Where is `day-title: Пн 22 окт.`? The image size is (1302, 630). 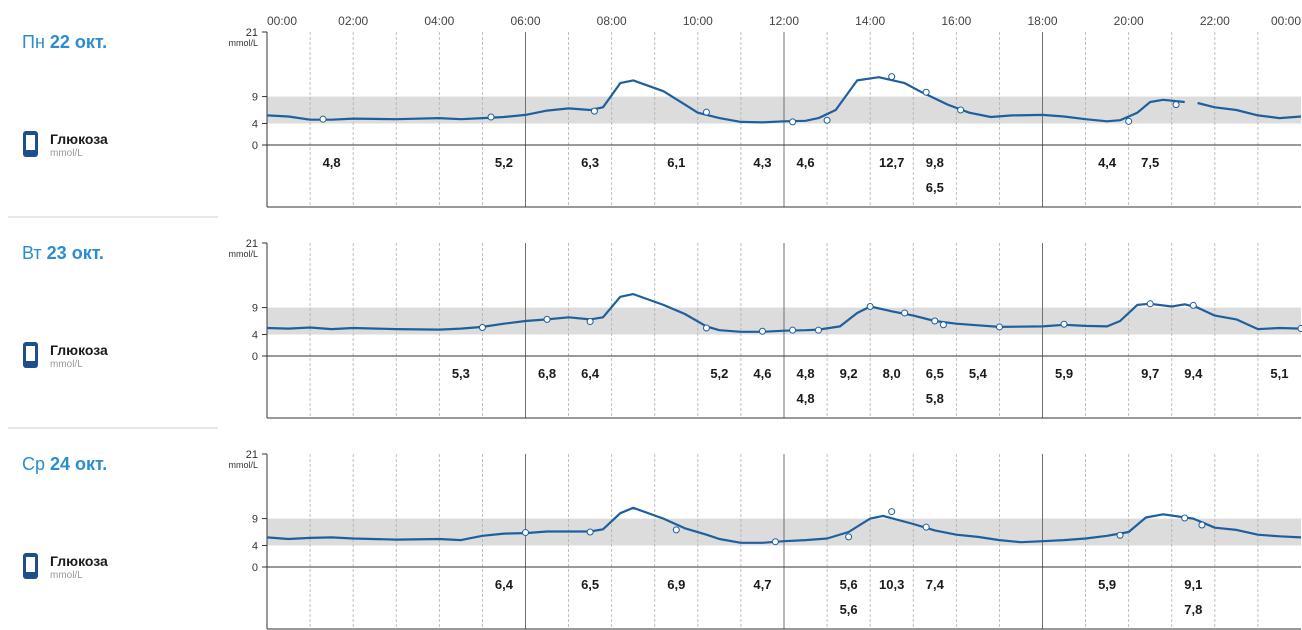
day-title: Пн 22 окт. is located at coordinates (64, 42).